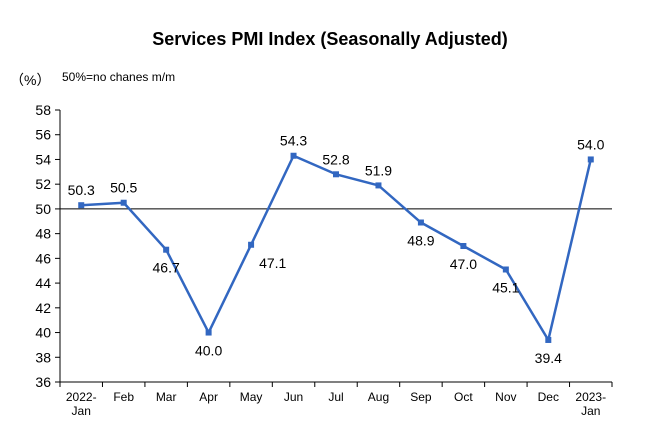 This screenshot has width=660, height=440. What do you see at coordinates (463, 397) in the screenshot?
I see `x-tick-label: Oct` at bounding box center [463, 397].